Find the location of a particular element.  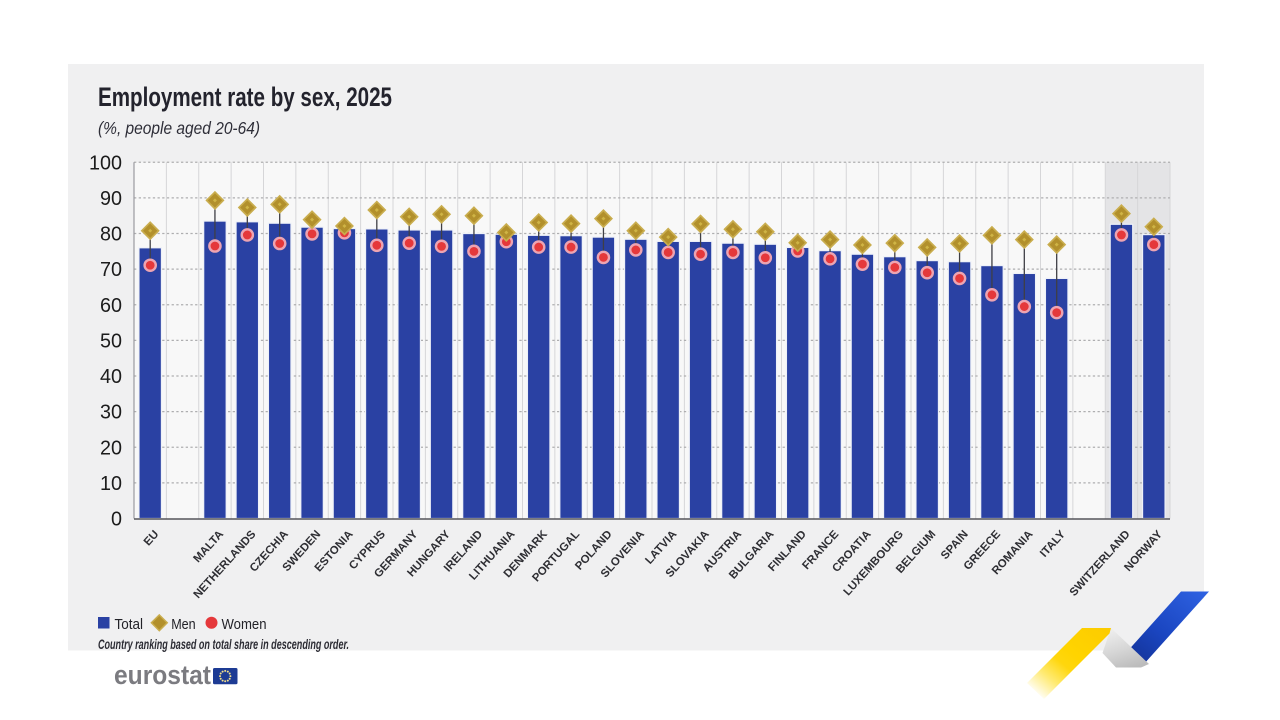

svg-text: Employment rate by sex, 2025 is located at coordinates (245, 97).